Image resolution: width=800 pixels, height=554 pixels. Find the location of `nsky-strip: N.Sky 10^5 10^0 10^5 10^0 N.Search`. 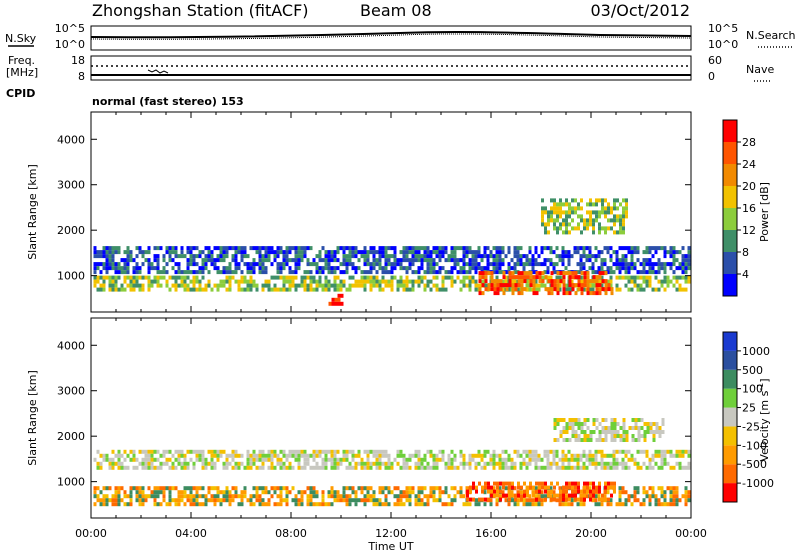

nsky-strip: N.Sky 10^5 10^0 10^5 10^0 N.Search is located at coordinates (400, 36).